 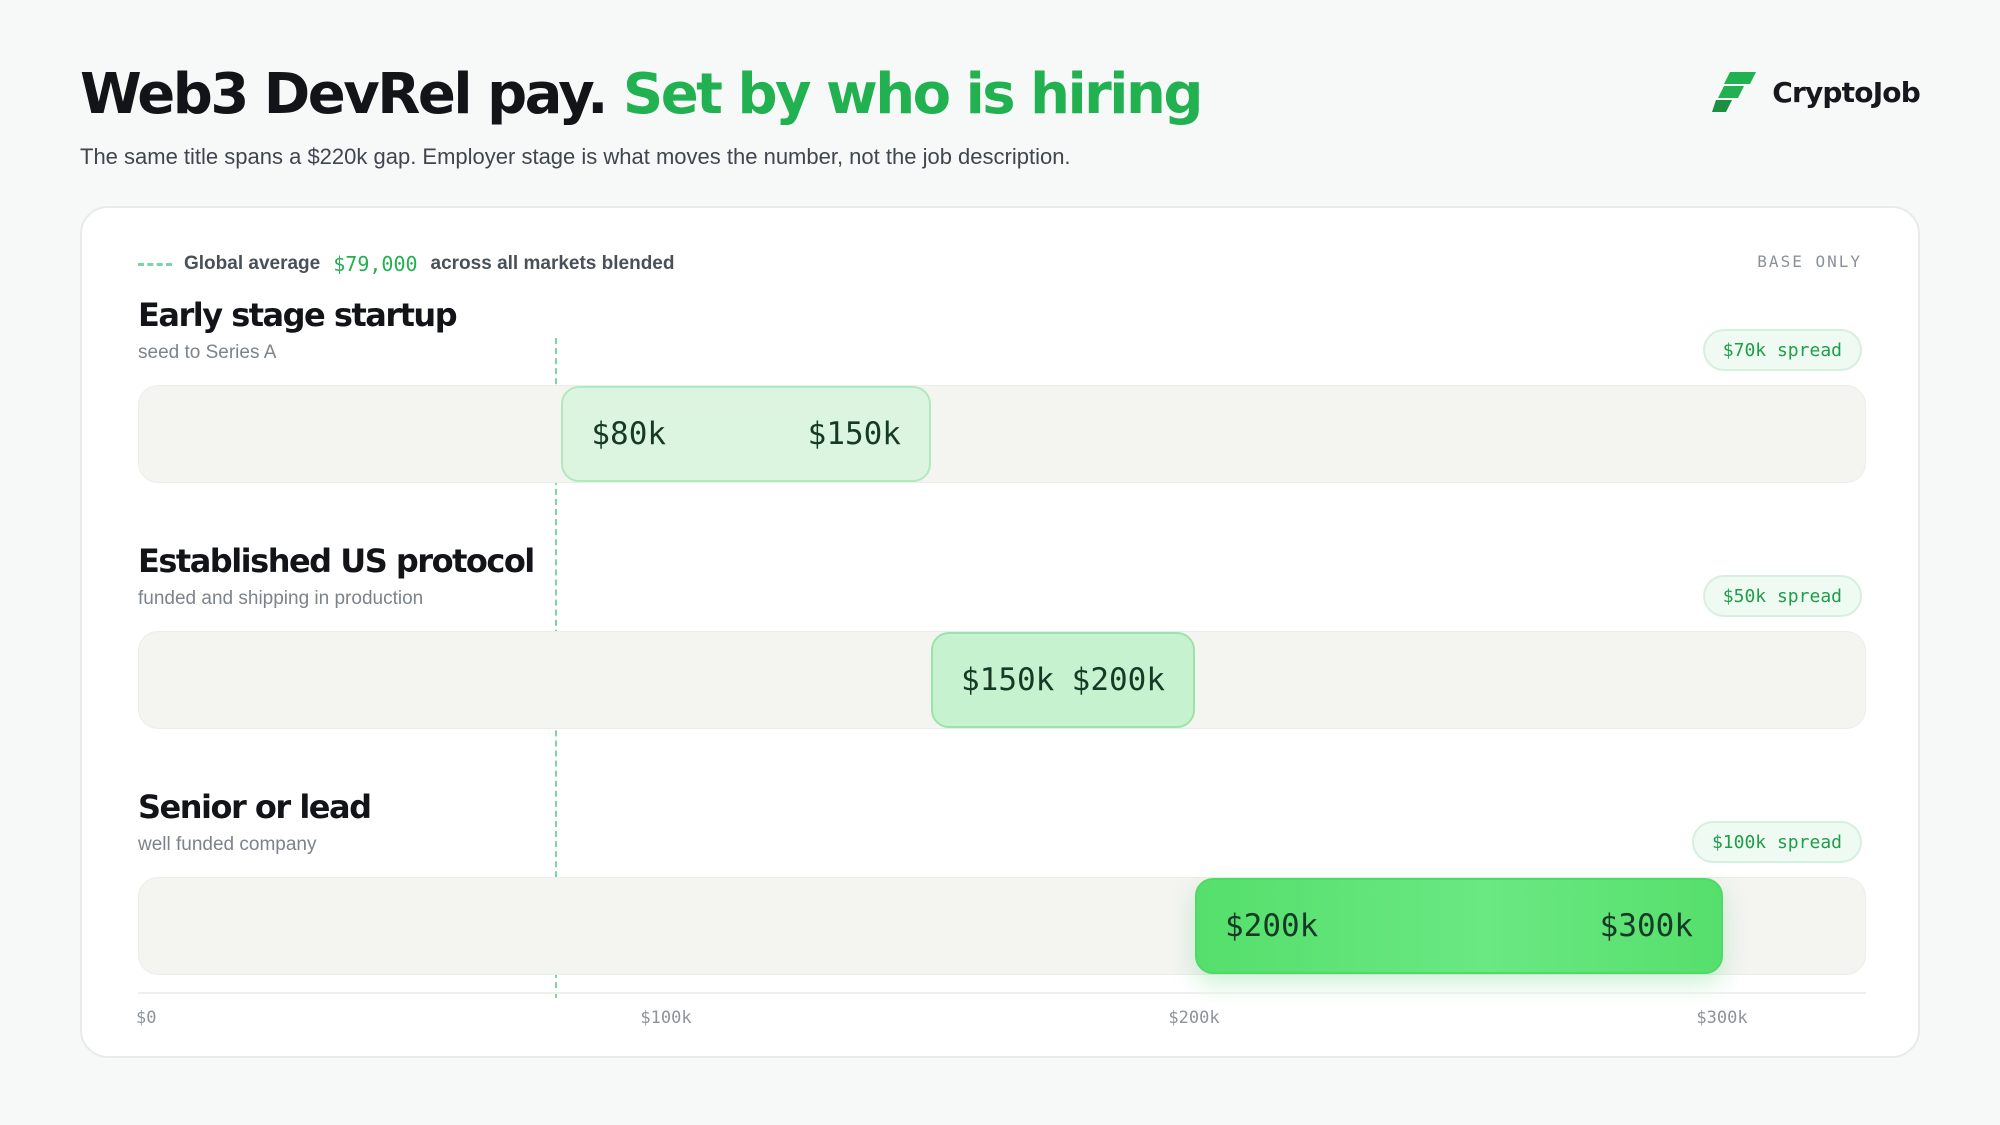 I want to click on range-max-label: $200k, so click(x=1118, y=680).